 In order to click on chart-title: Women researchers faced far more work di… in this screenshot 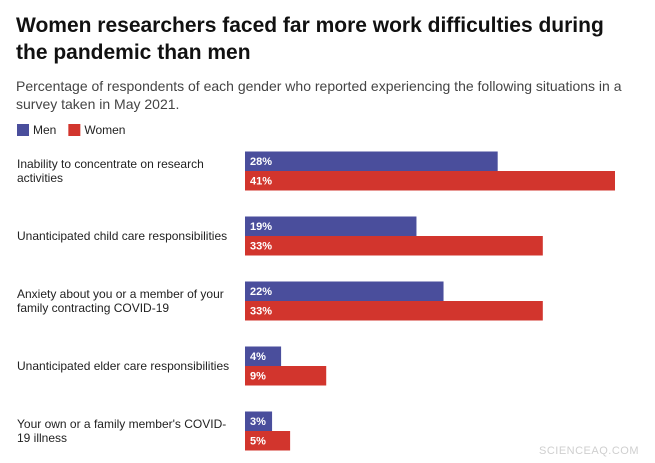, I will do `click(310, 39)`.